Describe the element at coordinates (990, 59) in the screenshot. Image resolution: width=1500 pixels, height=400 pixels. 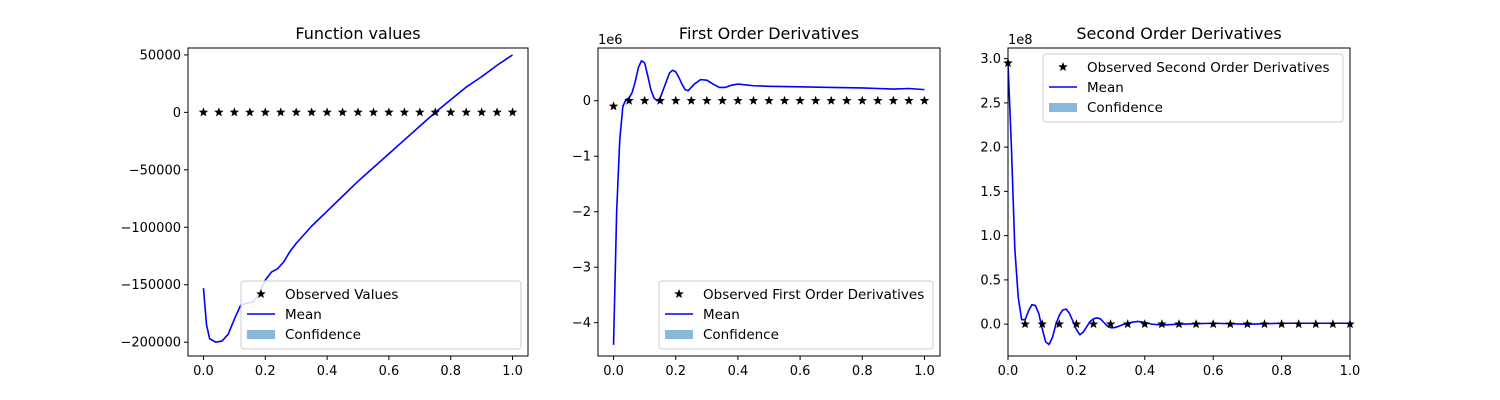
I see `y-tick-label: 3.0` at that location.